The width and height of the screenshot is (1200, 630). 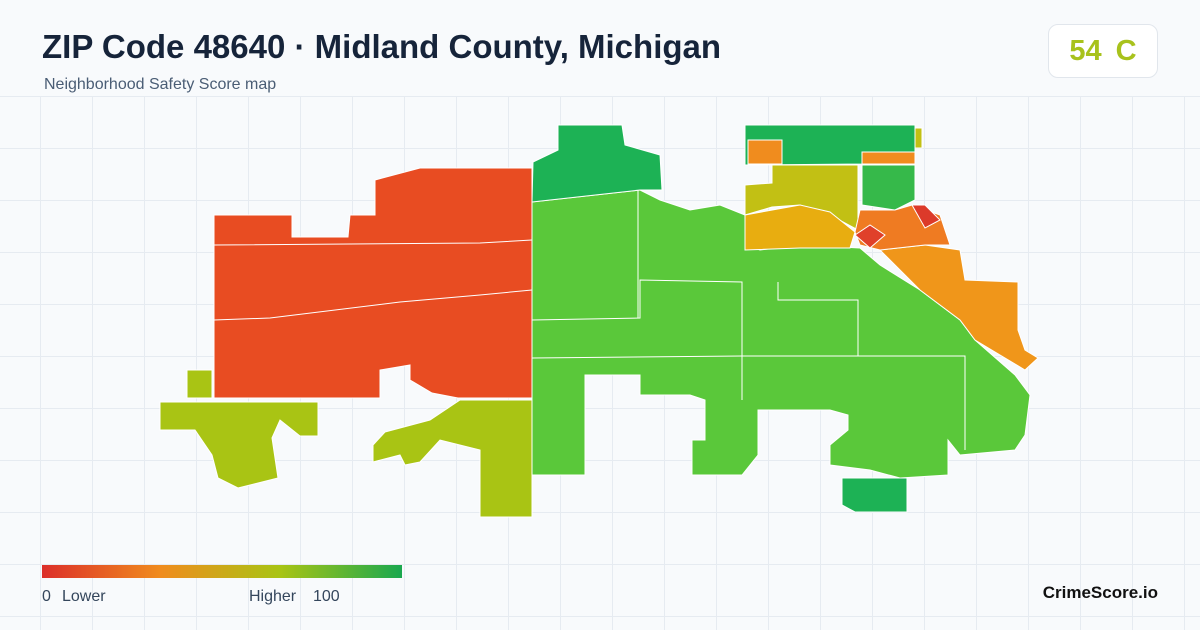 What do you see at coordinates (326, 596) in the screenshot?
I see `legend-max: 100` at bounding box center [326, 596].